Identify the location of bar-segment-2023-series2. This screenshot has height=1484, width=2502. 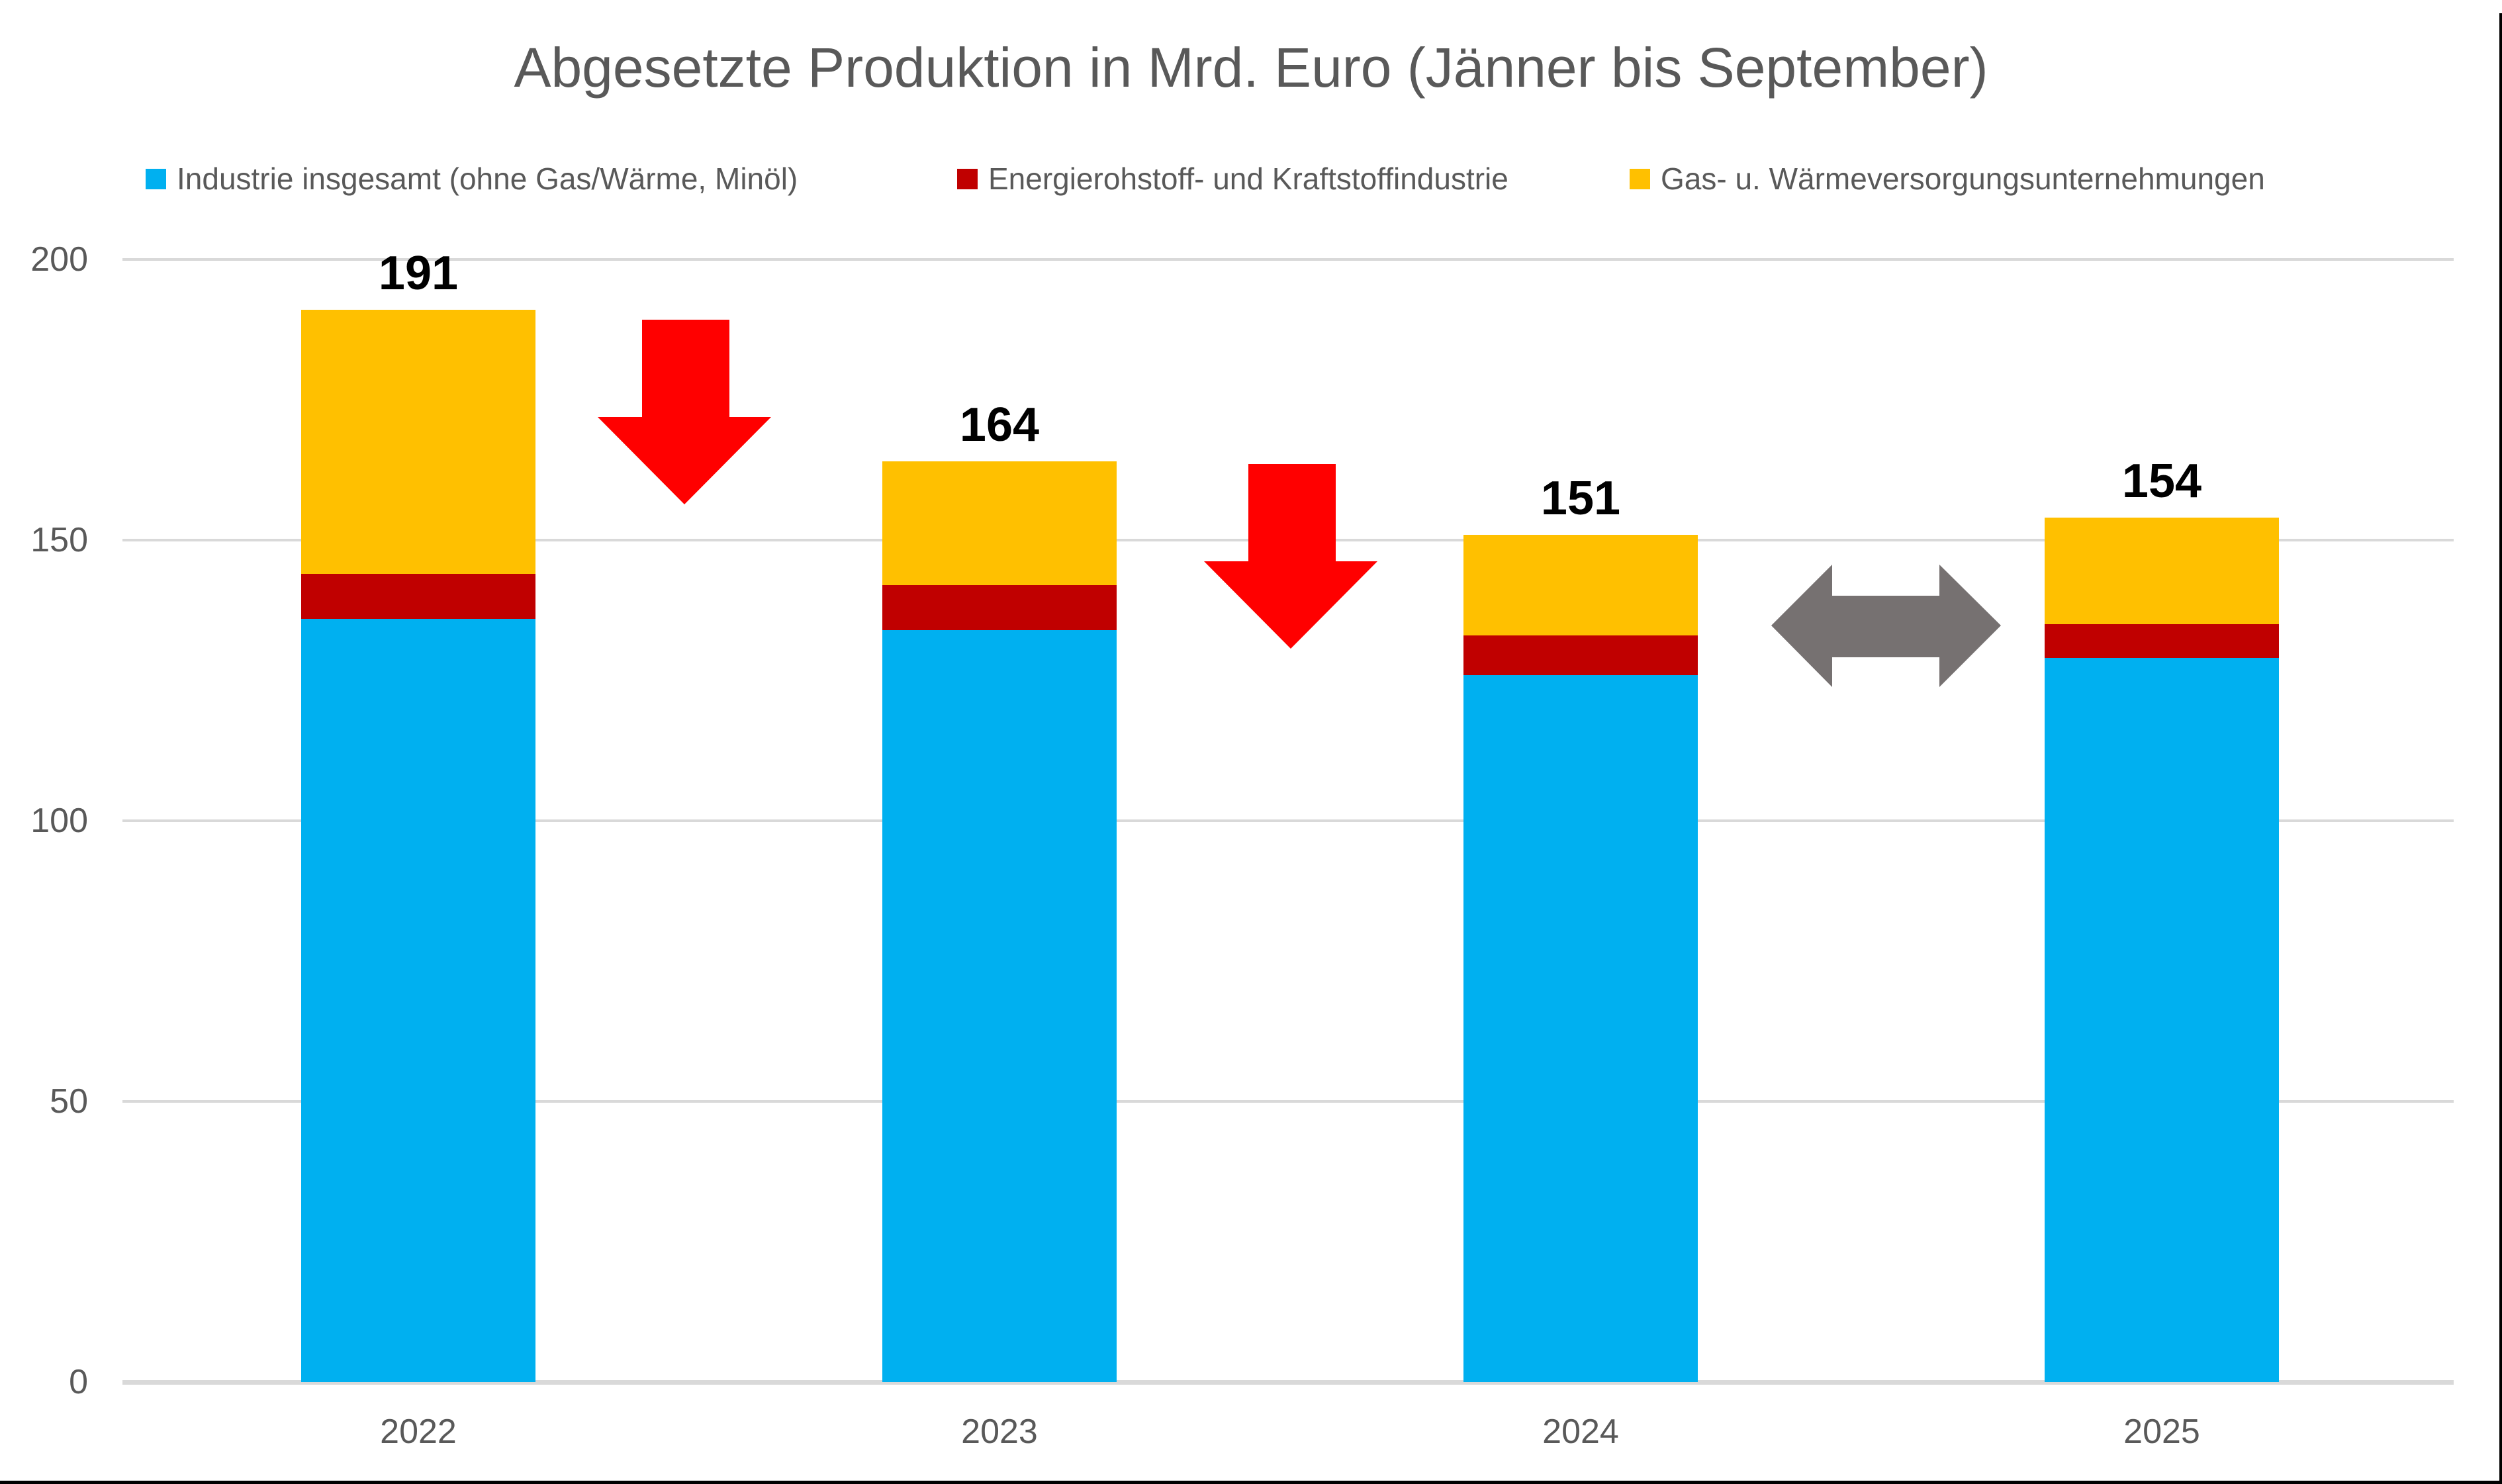
(999, 523).